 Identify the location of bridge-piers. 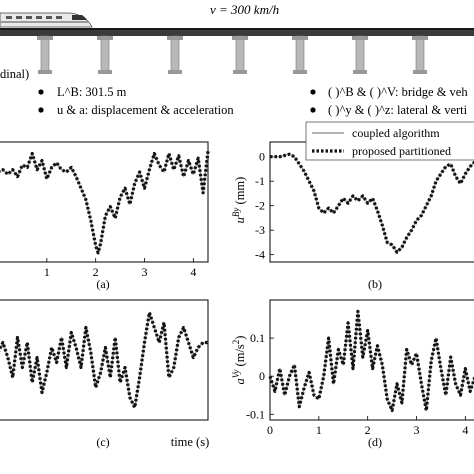
(232, 54).